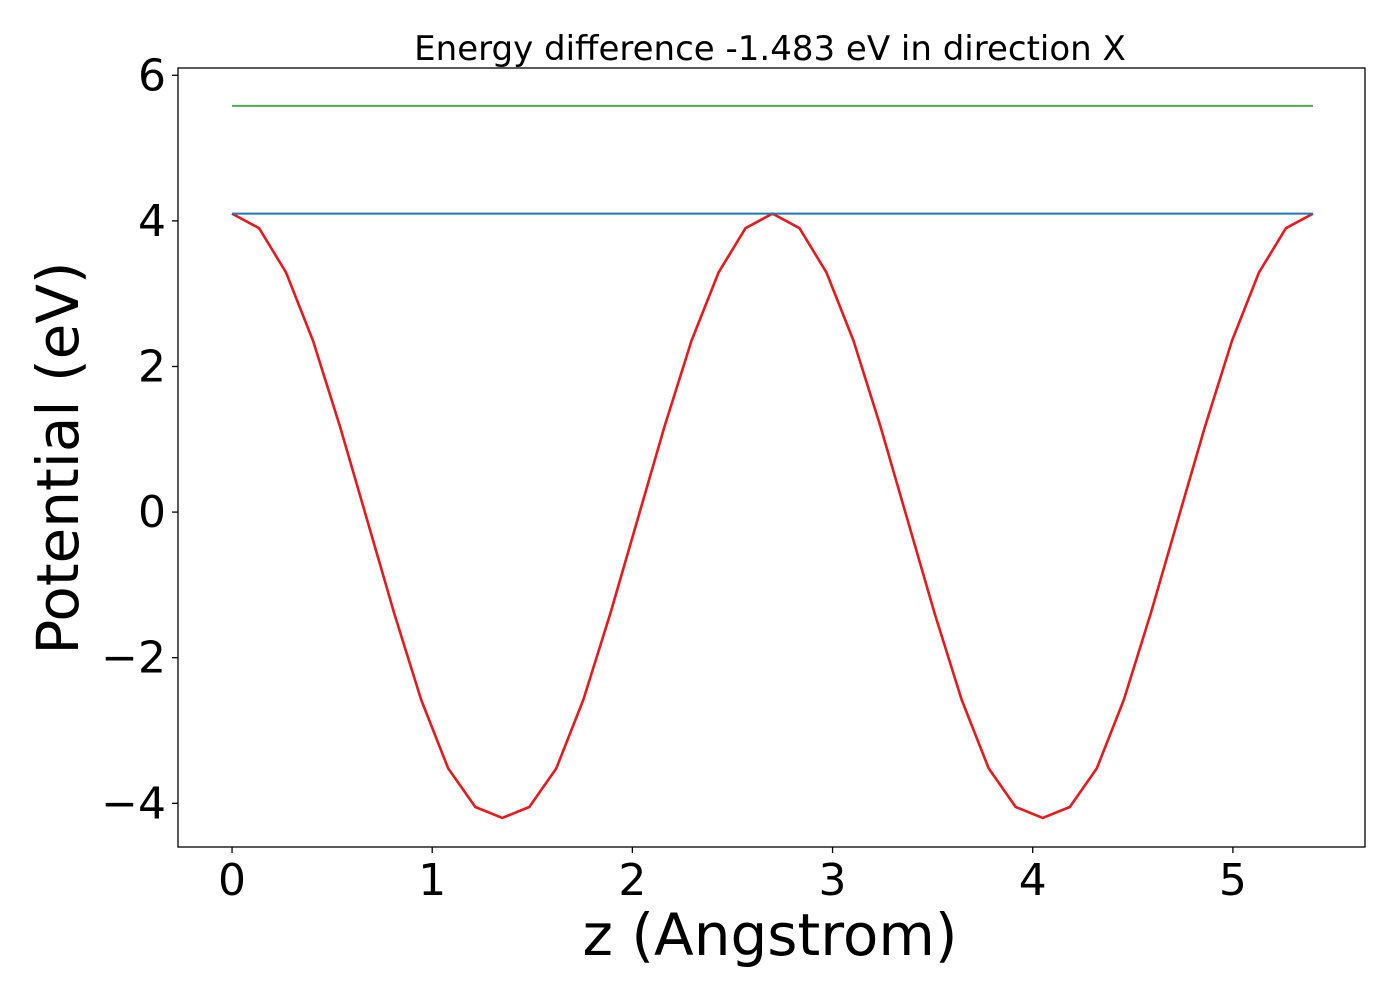 This screenshot has width=1400, height=1000. Describe the element at coordinates (139, 439) in the screenshot. I see `y-axis-ticks: −4 −2 0 2 4 6` at that location.